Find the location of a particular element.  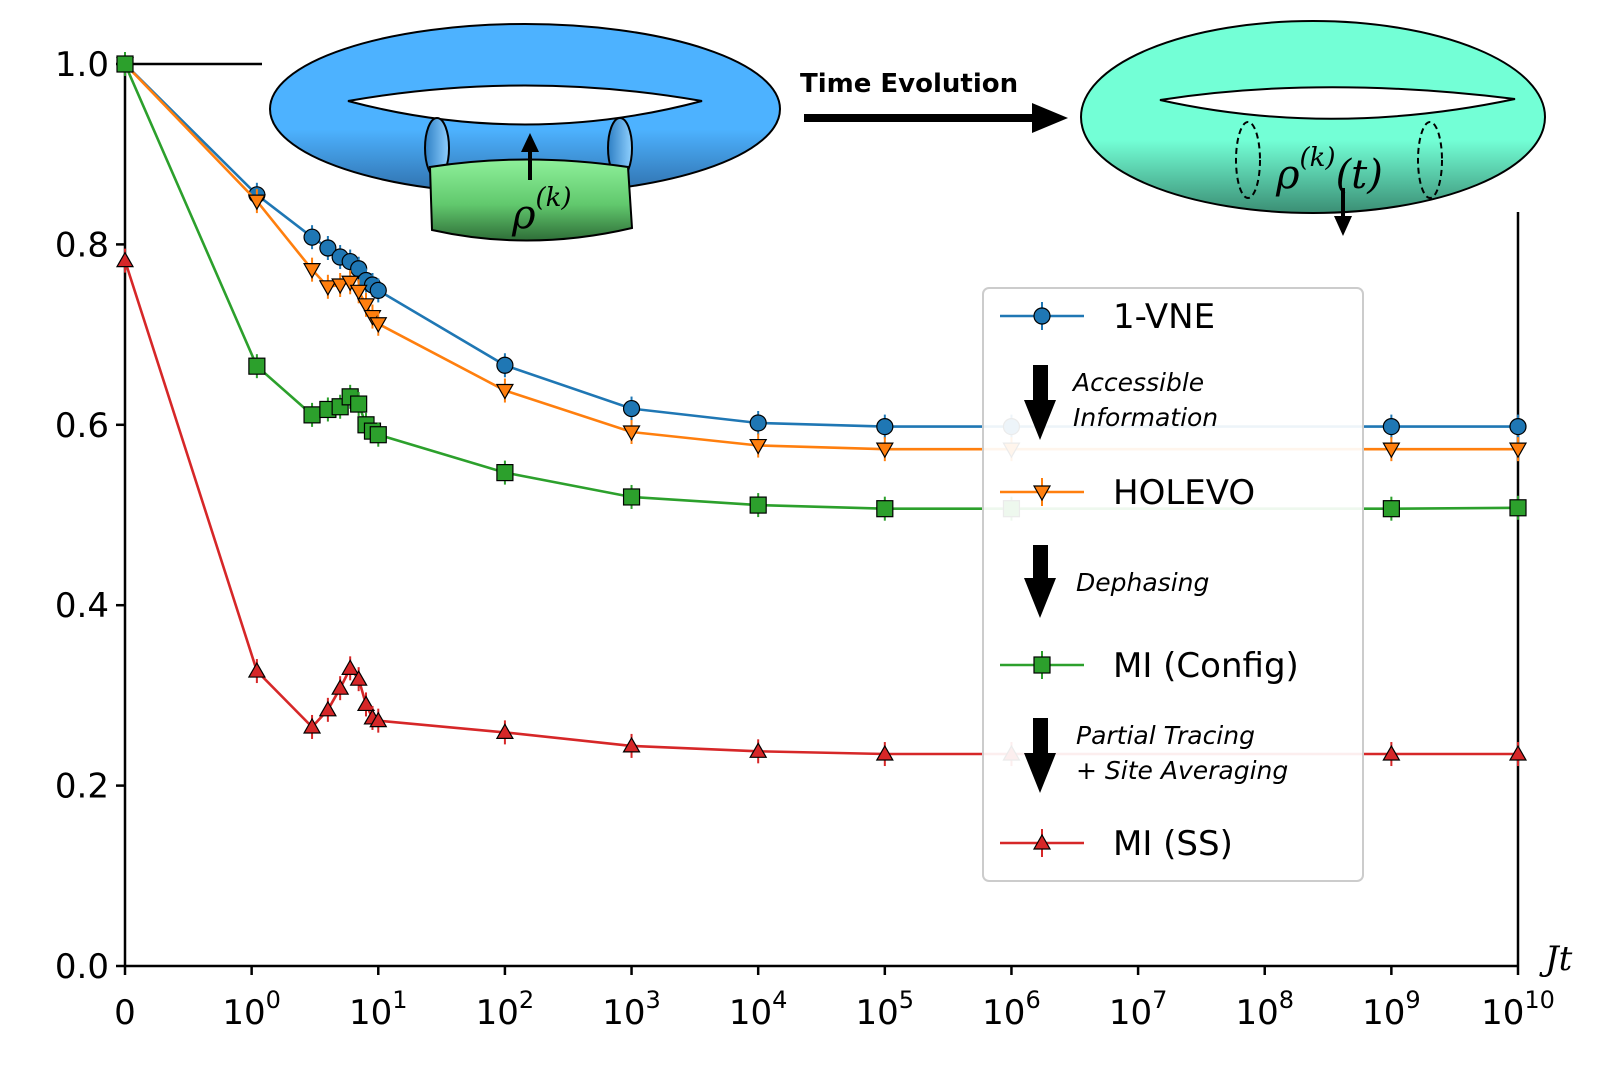

right-dashed-cut-left is located at coordinates (1248, 160).